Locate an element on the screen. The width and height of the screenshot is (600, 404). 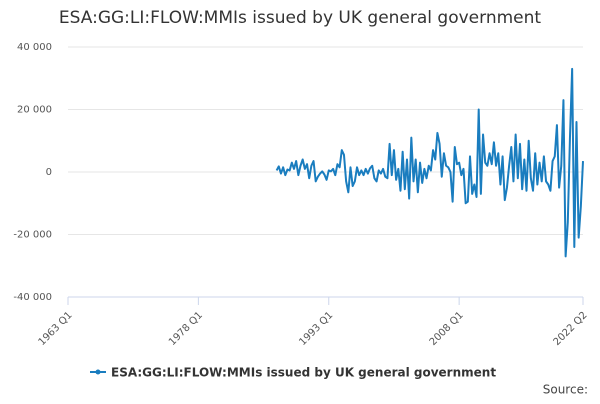
x-tick-label: 2008 Q1 is located at coordinates (447, 329).